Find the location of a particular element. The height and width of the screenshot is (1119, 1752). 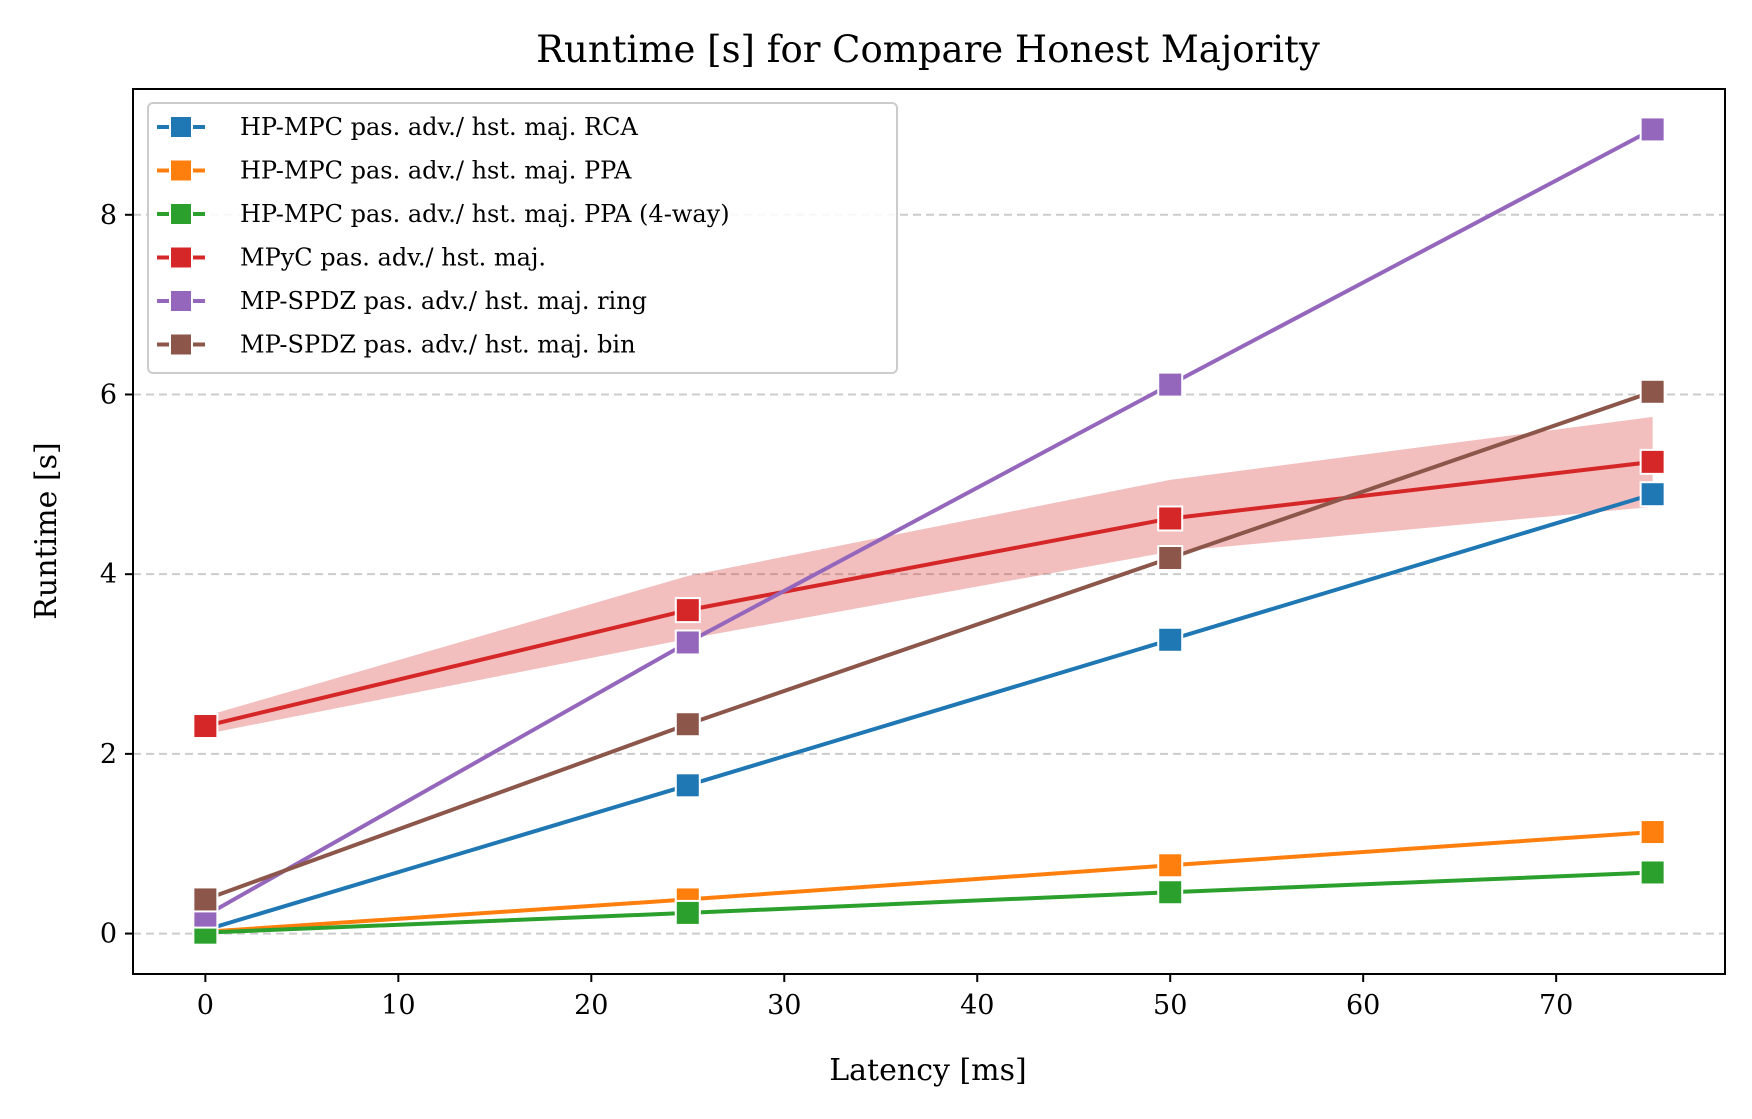

legend-entry-label: MP-SPDZ pas. adv./ hst. maj. bin is located at coordinates (438, 345).